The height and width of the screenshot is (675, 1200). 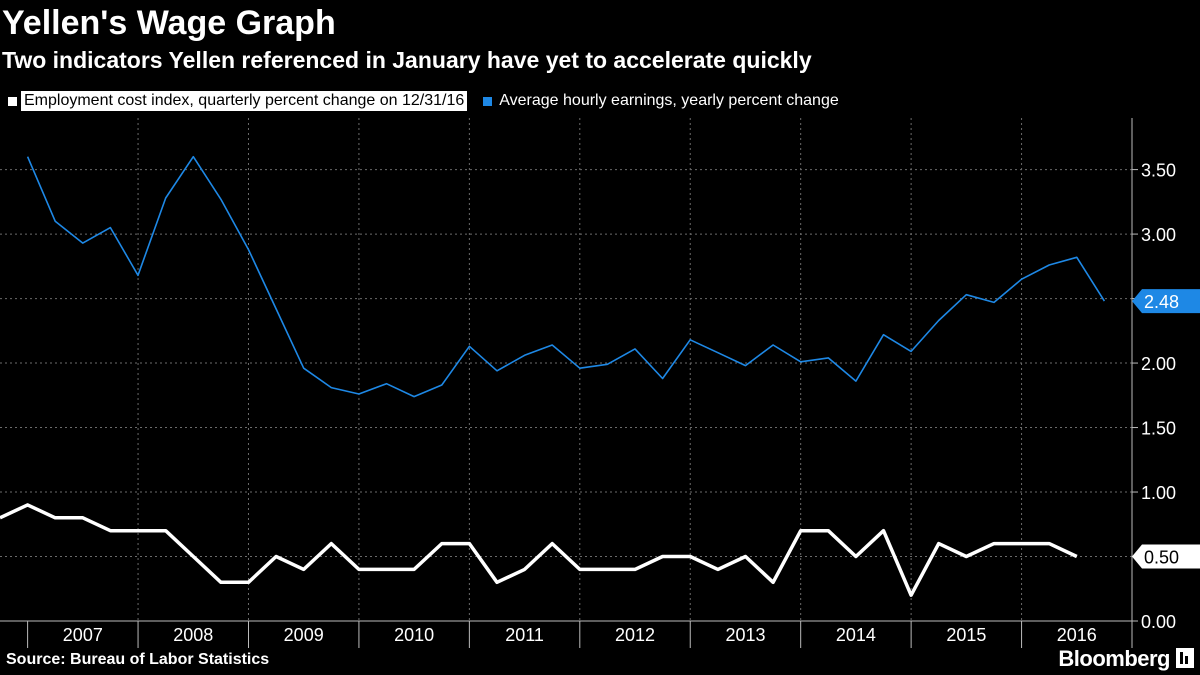 What do you see at coordinates (488, 101) in the screenshot?
I see `legend-swatch-blue` at bounding box center [488, 101].